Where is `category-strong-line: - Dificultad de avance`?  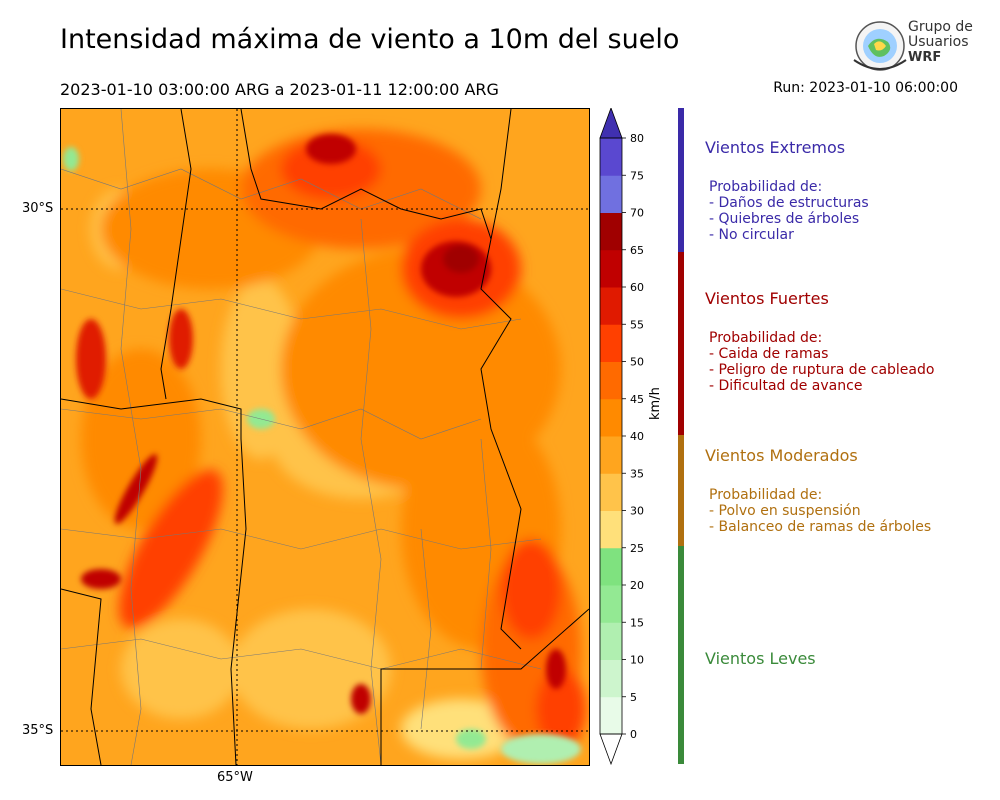 category-strong-line: - Dificultad de avance is located at coordinates (786, 386).